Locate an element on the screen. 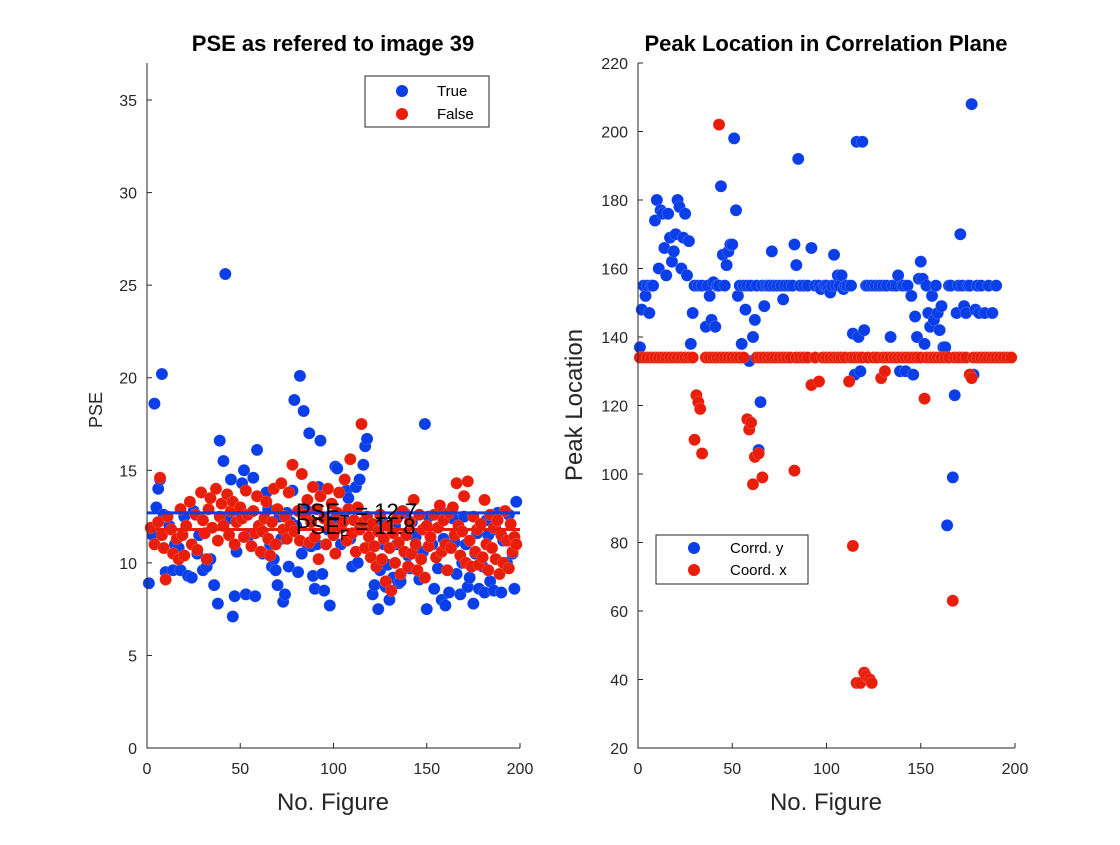 The image size is (1120, 845). annotation-pse-true: PSET = 12.7 is located at coordinates (356, 514).